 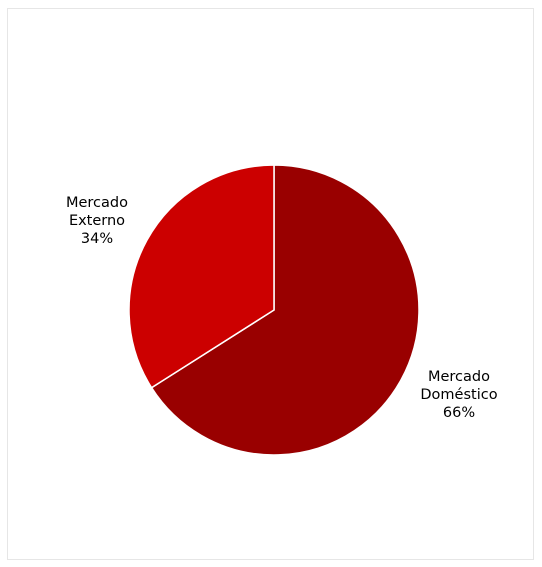 I want to click on slice-label-1: Mercado Doméstico 66%, so click(x=458, y=395).